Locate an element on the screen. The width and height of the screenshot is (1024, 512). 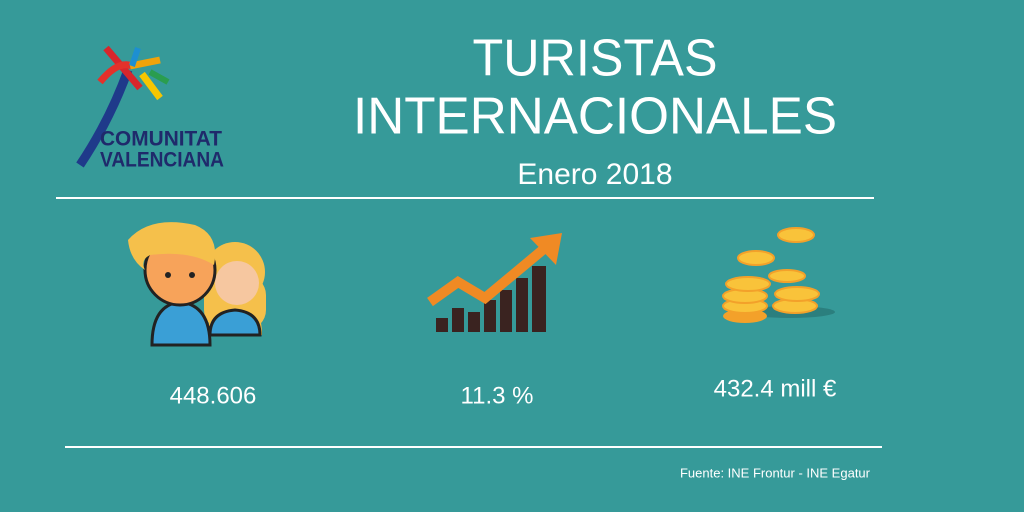
people-icon is located at coordinates (197, 284).